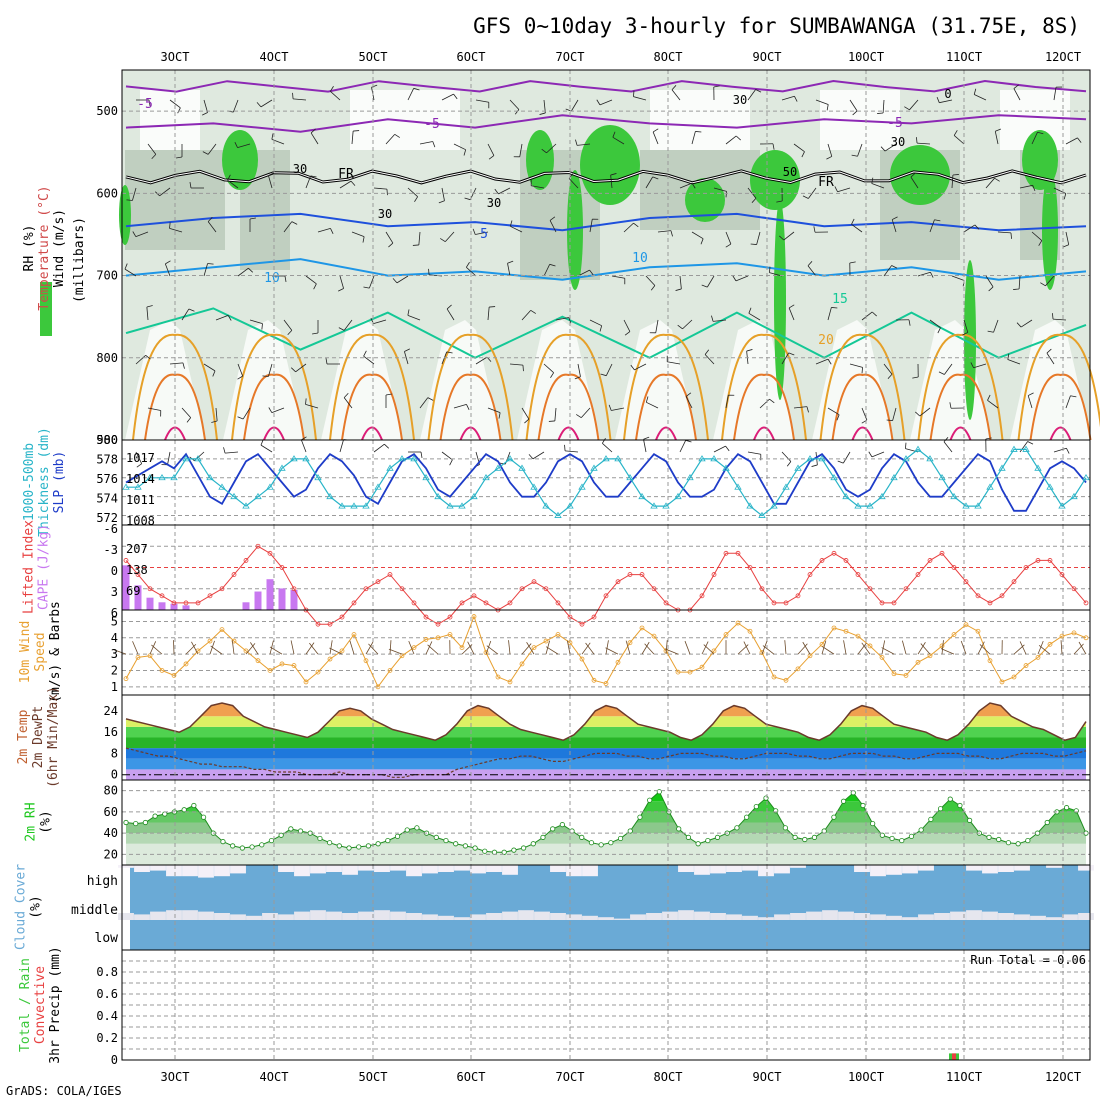 The height and width of the screenshot is (1100, 1100). What do you see at coordinates (114, 1060) in the screenshot?
I see `precip-tick: 0` at bounding box center [114, 1060].